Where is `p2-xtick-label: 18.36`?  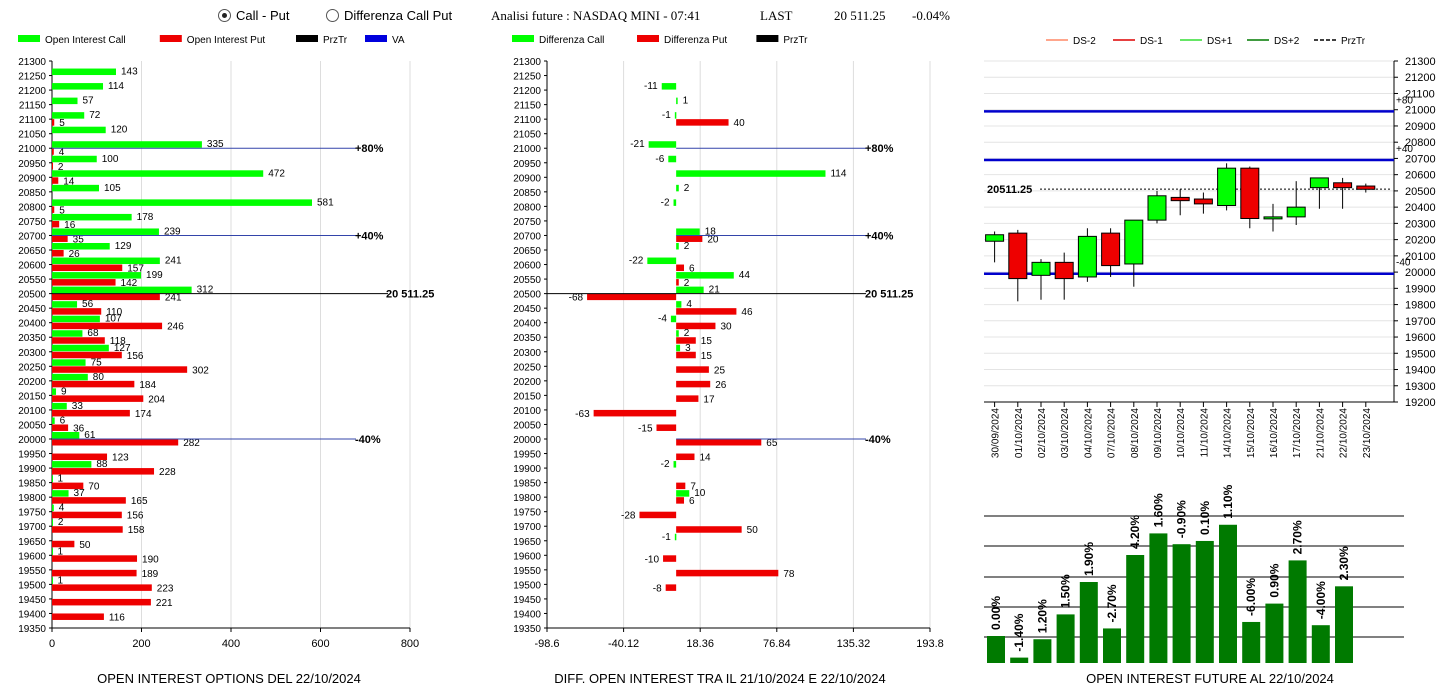
p2-xtick-label: 18.36 is located at coordinates (700, 644).